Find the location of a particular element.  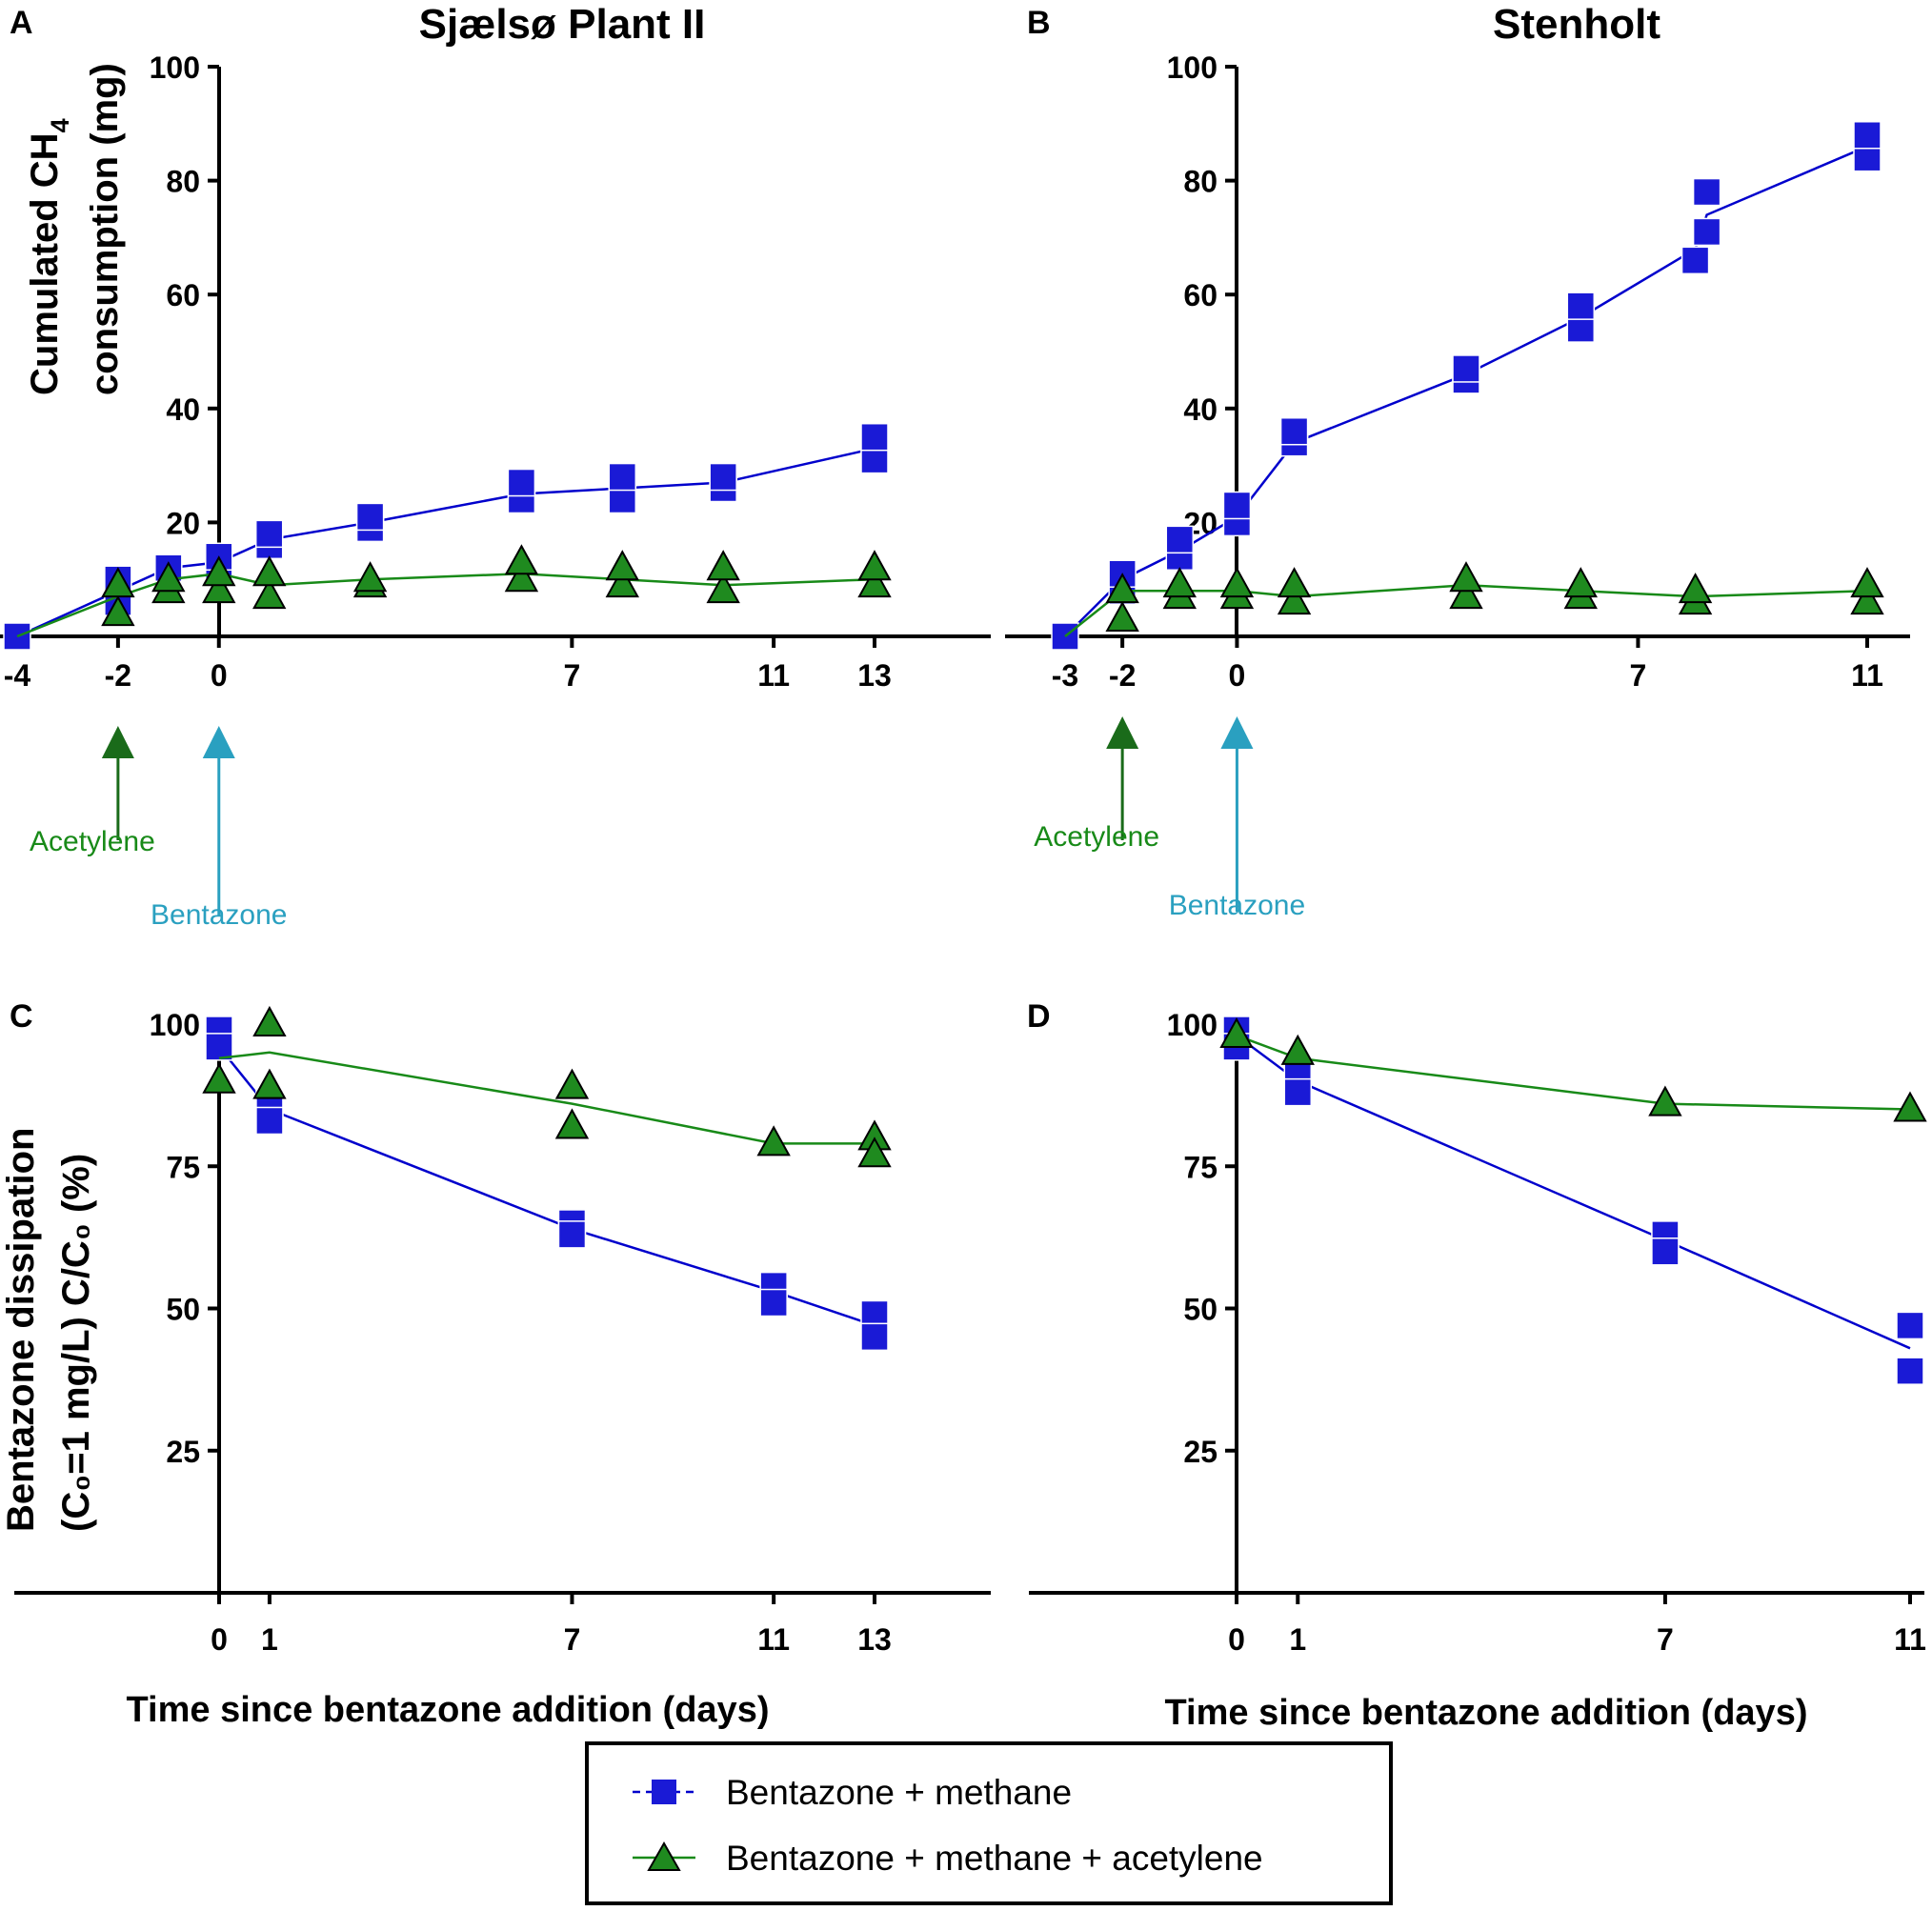

panel-a-x-tick-label: -4 is located at coordinates (17, 675).